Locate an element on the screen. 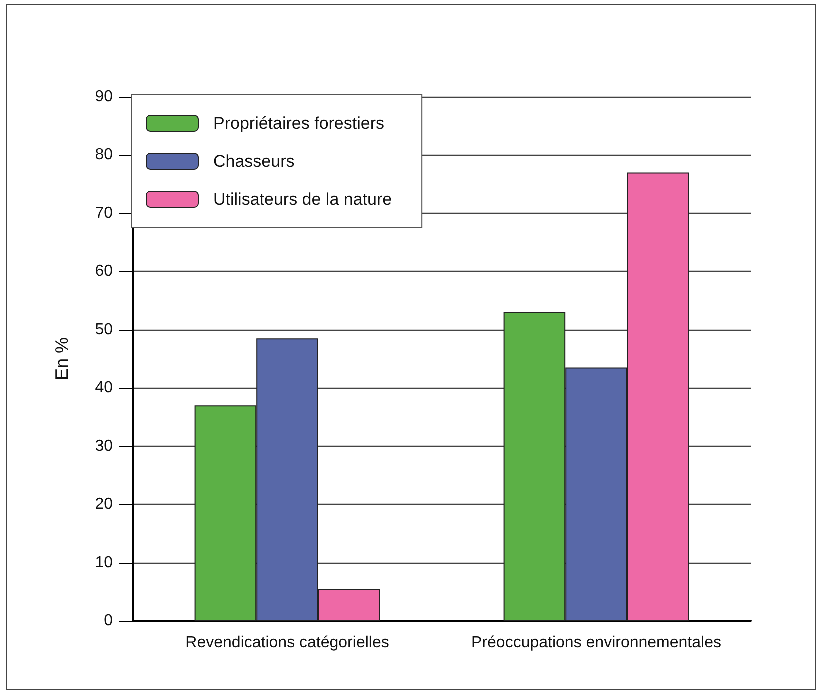  y-tick-label: 80 is located at coordinates (104, 155).